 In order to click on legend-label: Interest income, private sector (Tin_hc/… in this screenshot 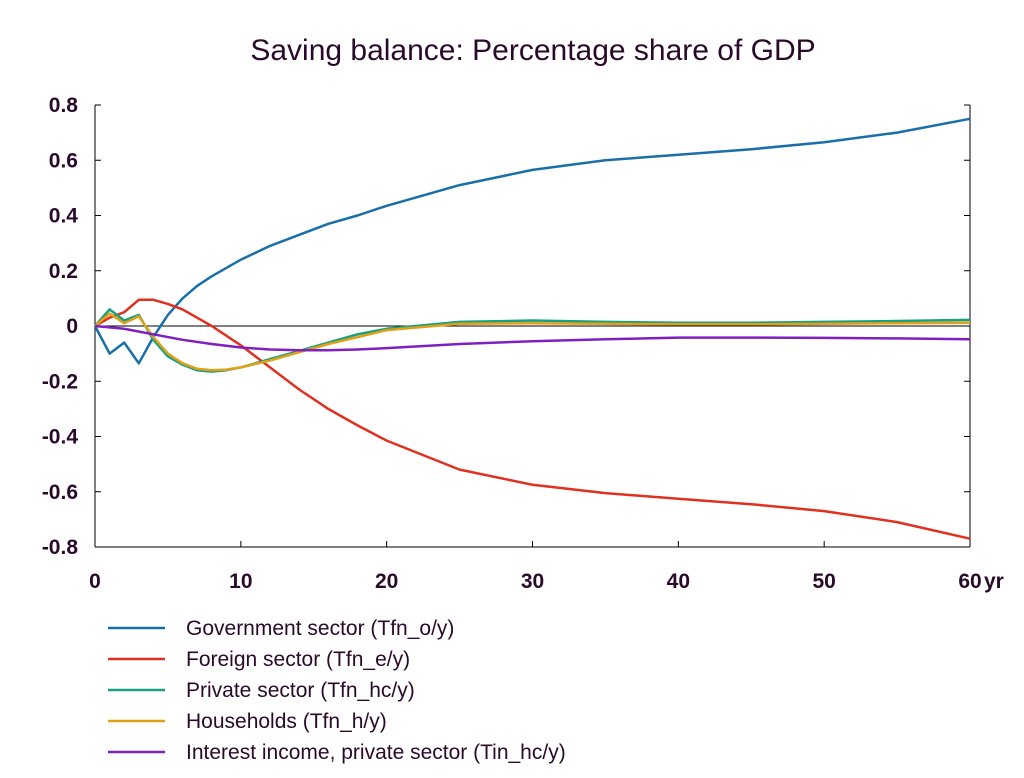, I will do `click(376, 752)`.